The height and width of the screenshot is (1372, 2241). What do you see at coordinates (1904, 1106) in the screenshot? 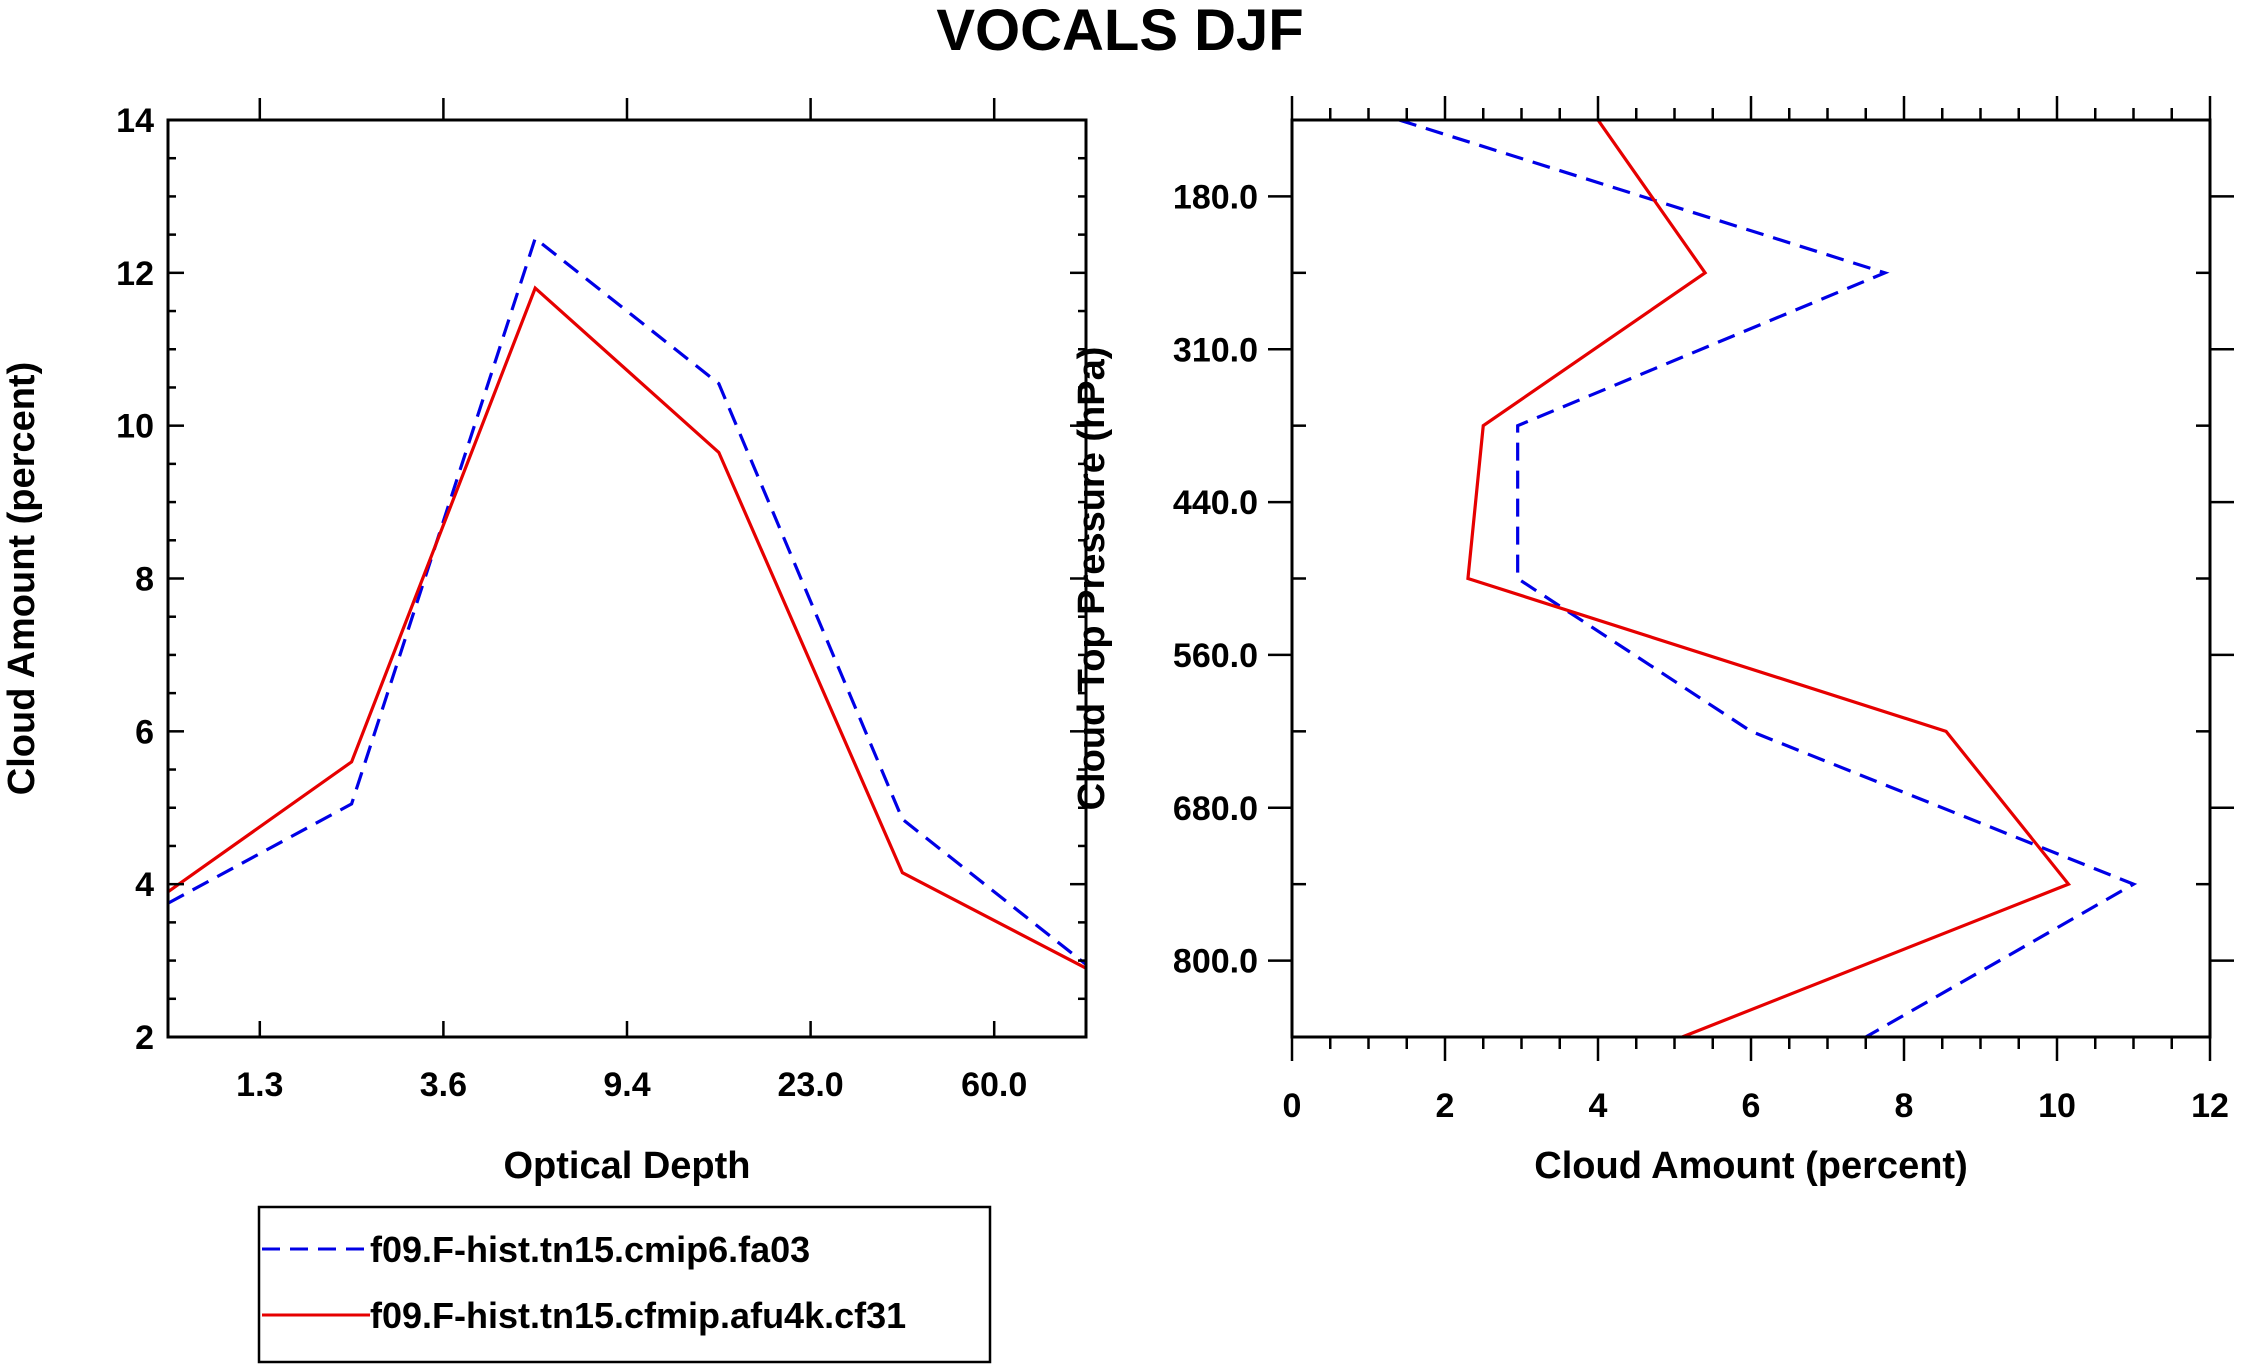
I see `right-x-tick-label: 8` at bounding box center [1904, 1106].